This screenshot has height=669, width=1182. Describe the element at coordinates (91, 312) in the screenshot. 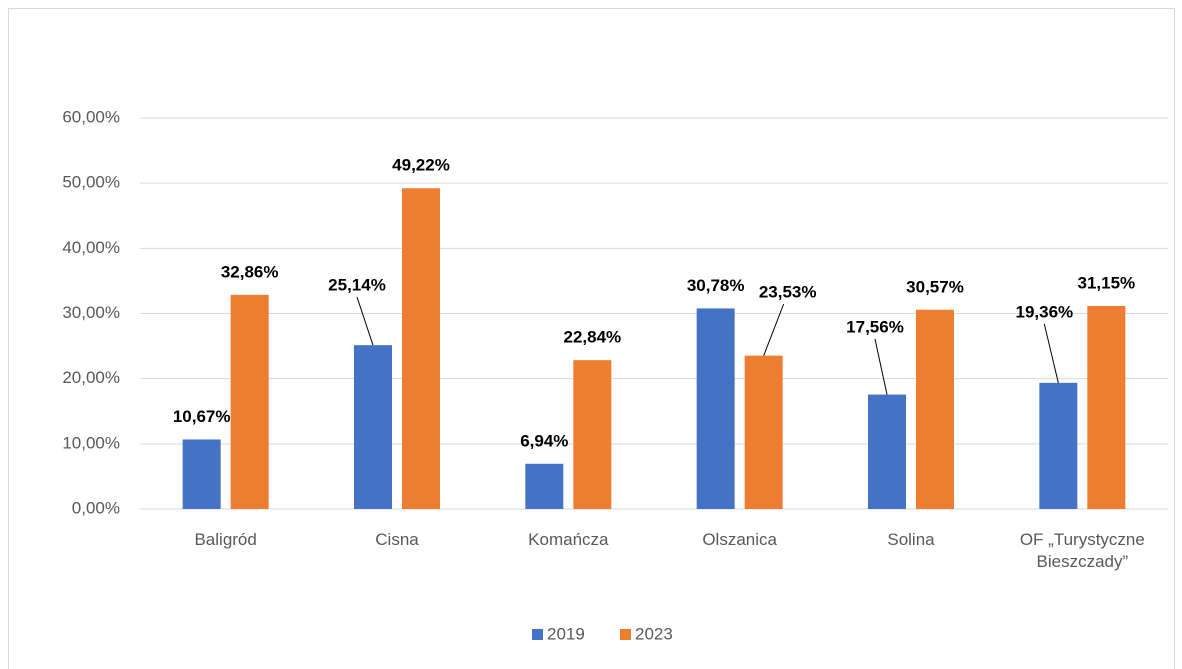

I see `y-tick-label: 30,00%` at that location.